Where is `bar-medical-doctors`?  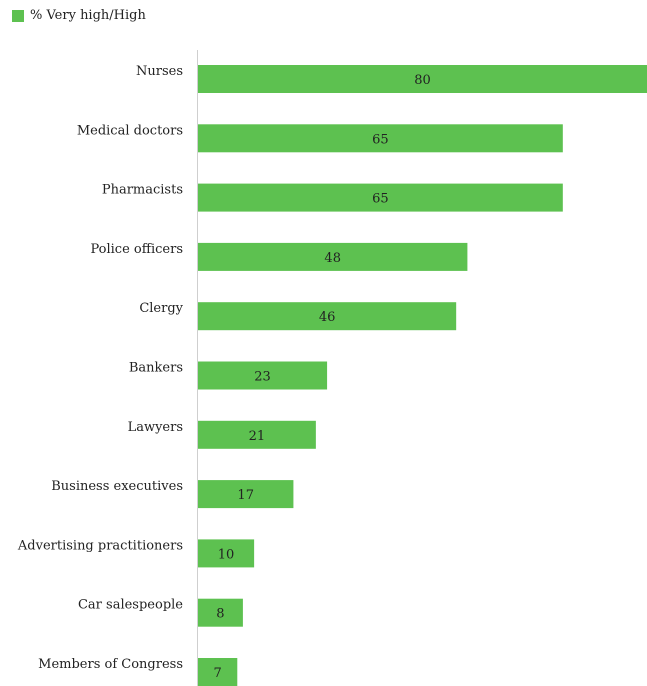
bar-medical-doctors is located at coordinates (380, 138).